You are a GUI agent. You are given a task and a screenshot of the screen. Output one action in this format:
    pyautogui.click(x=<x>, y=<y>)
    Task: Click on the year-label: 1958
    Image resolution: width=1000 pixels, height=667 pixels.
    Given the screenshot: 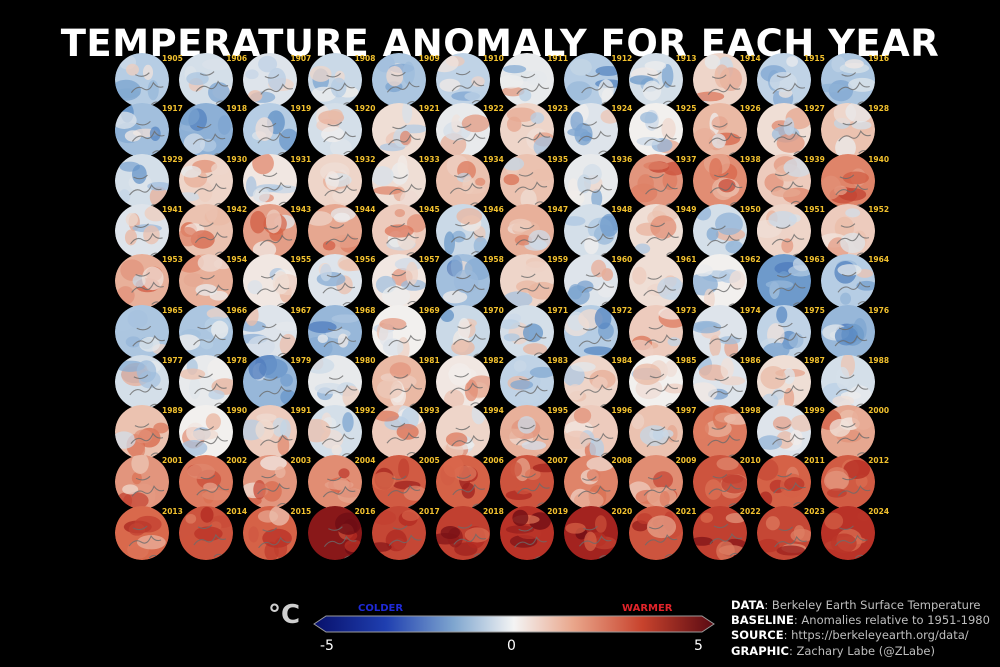 What is the action you would take?
    pyautogui.click(x=493, y=260)
    